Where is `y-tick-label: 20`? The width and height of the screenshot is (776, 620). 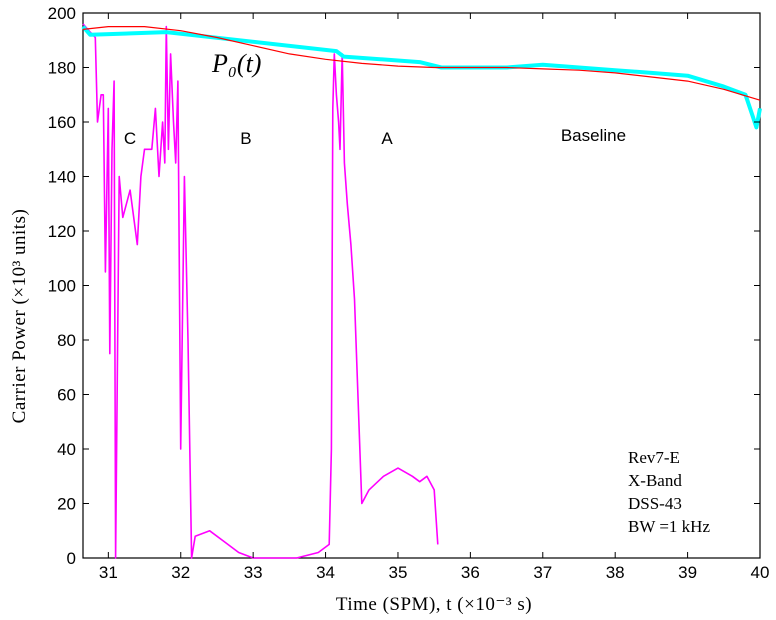
y-tick-label: 20 is located at coordinates (66, 504).